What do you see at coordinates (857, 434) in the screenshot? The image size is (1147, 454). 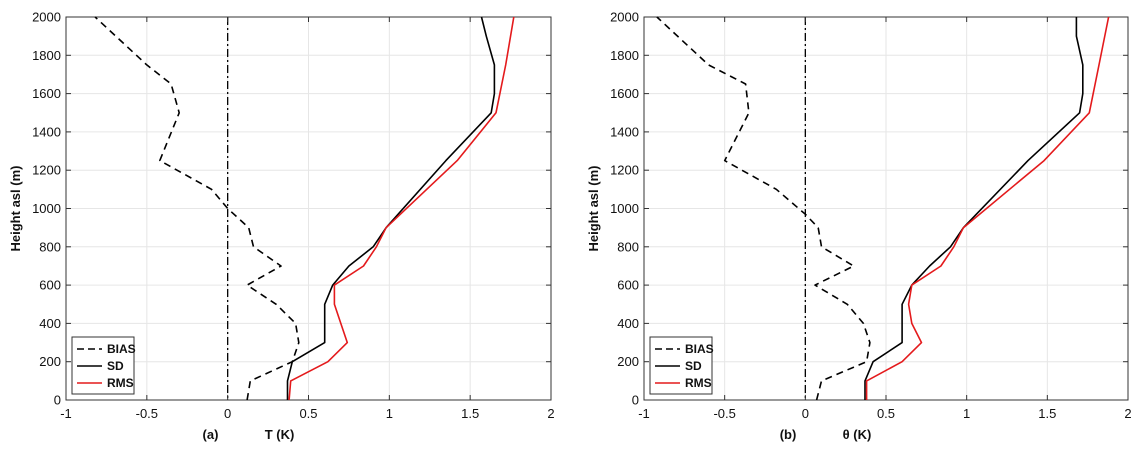 I see `x-axis-label: θ (K)` at bounding box center [857, 434].